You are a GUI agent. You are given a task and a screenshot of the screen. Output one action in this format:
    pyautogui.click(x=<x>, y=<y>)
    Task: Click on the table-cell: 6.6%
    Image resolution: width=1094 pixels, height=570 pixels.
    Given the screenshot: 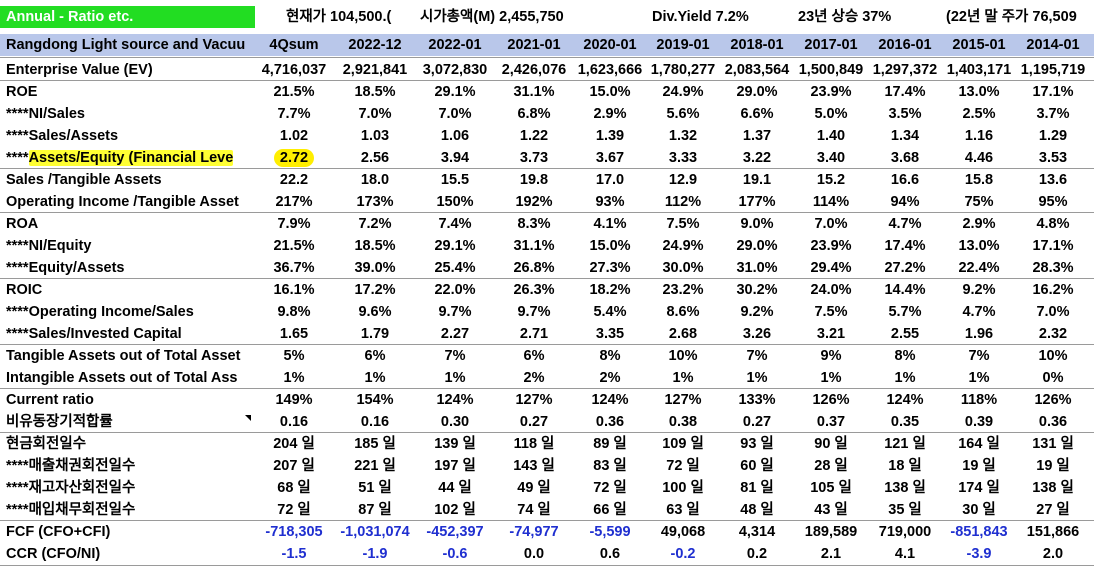 What is the action you would take?
    pyautogui.click(x=757, y=114)
    